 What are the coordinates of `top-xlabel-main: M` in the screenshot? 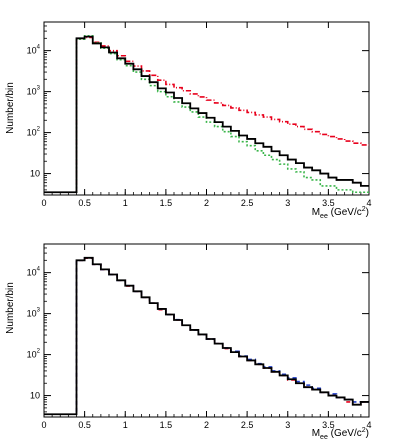 It's located at (316, 212).